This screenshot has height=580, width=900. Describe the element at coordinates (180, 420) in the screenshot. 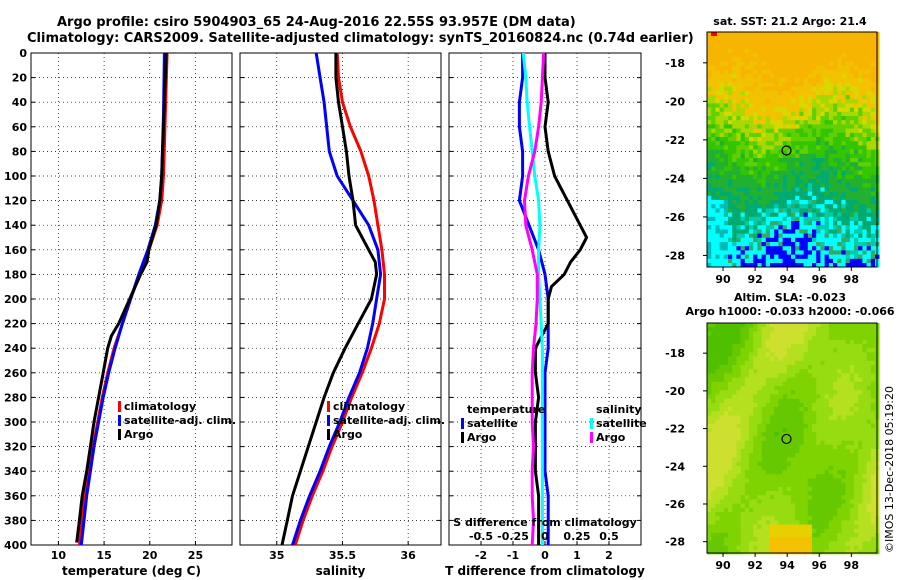

I see `temperature-legend-label: satellite-adj. clim.` at that location.